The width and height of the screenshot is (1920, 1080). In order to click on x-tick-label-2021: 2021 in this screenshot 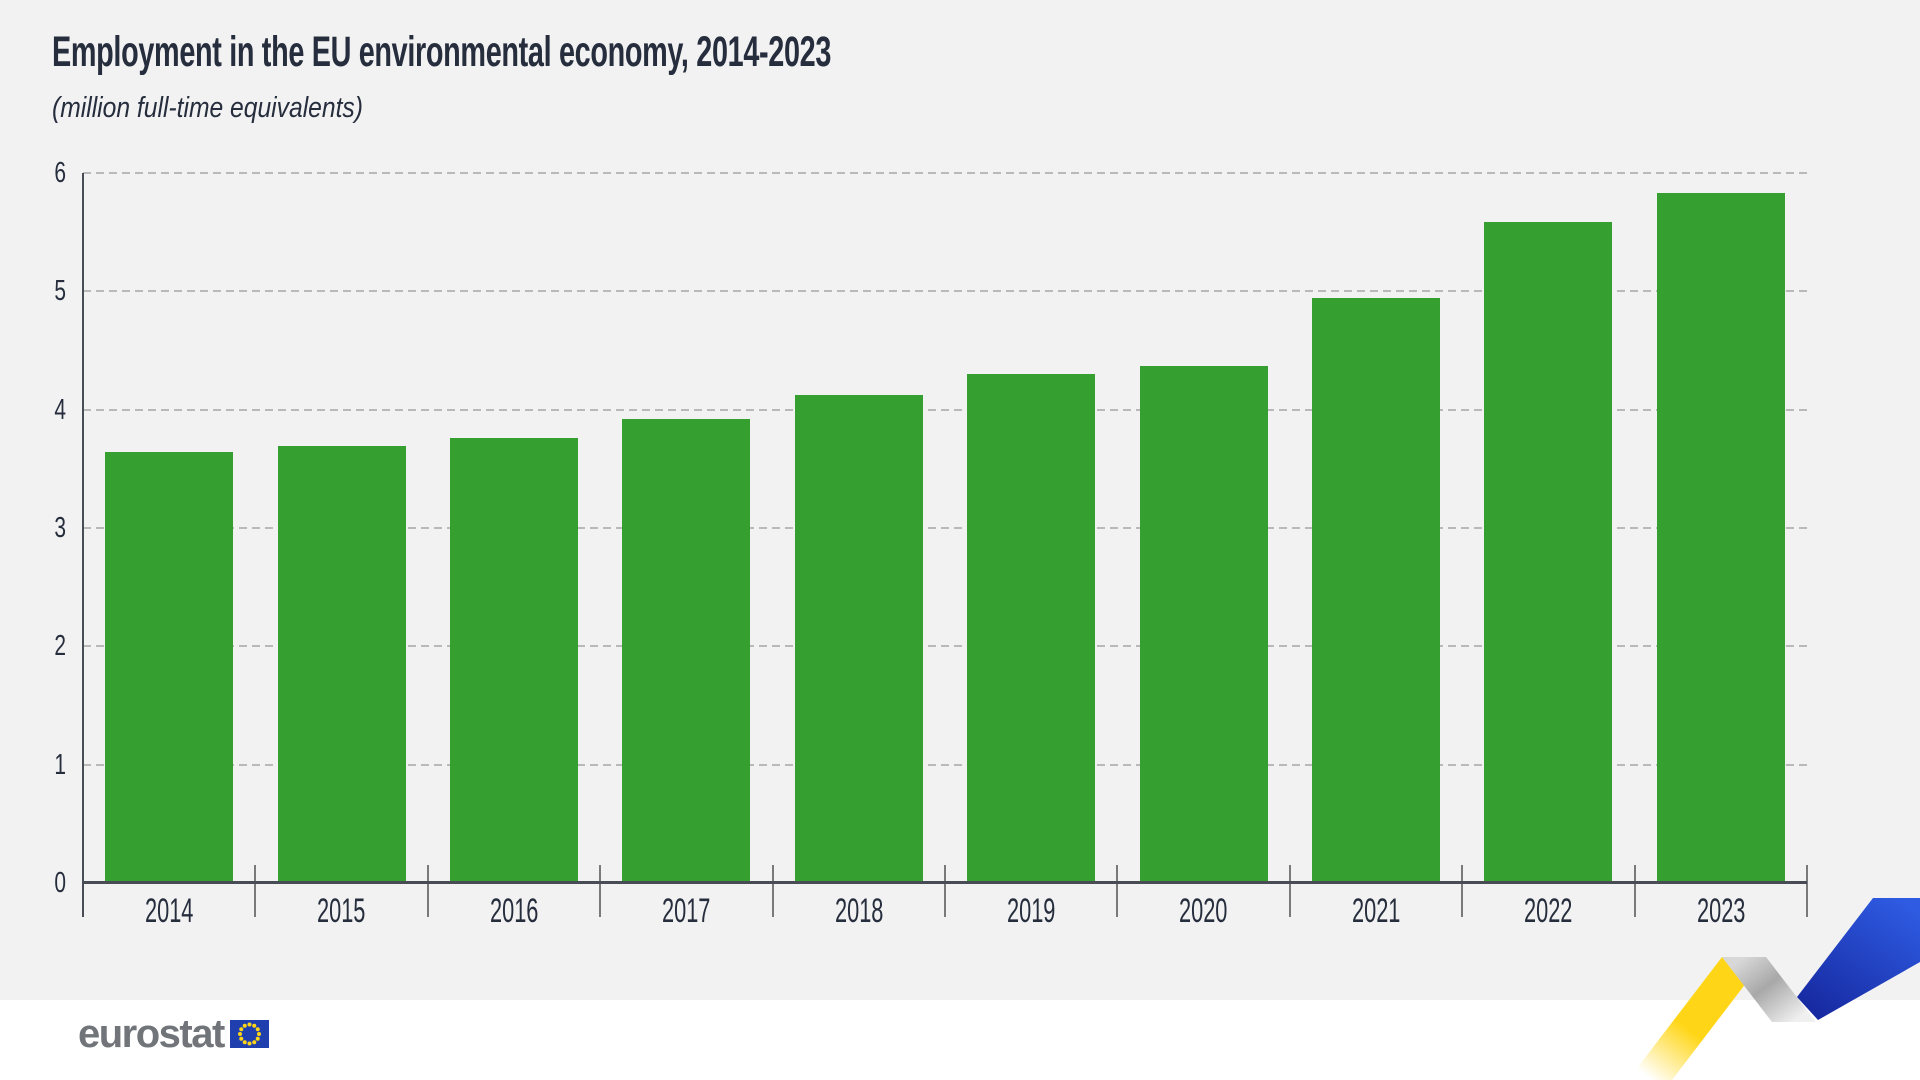, I will do `click(1376, 911)`.